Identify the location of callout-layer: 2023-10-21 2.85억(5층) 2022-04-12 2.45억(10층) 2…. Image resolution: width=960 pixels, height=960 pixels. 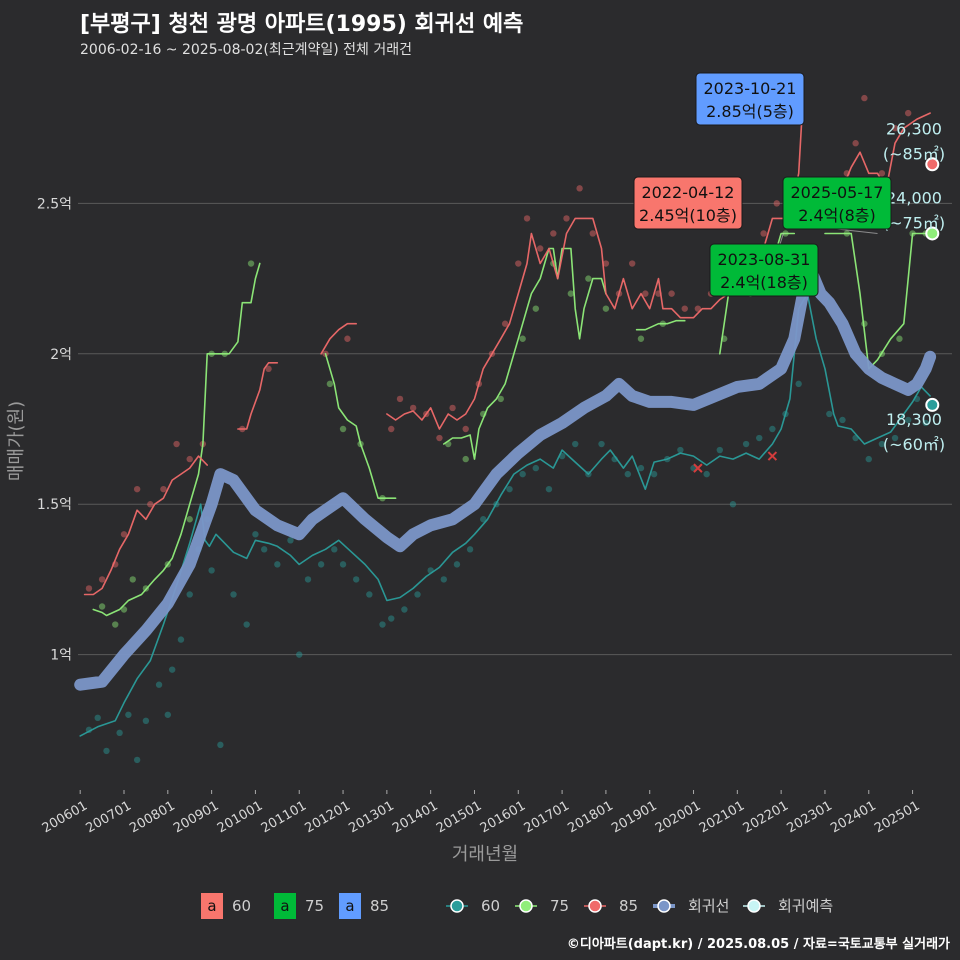
(762, 184).